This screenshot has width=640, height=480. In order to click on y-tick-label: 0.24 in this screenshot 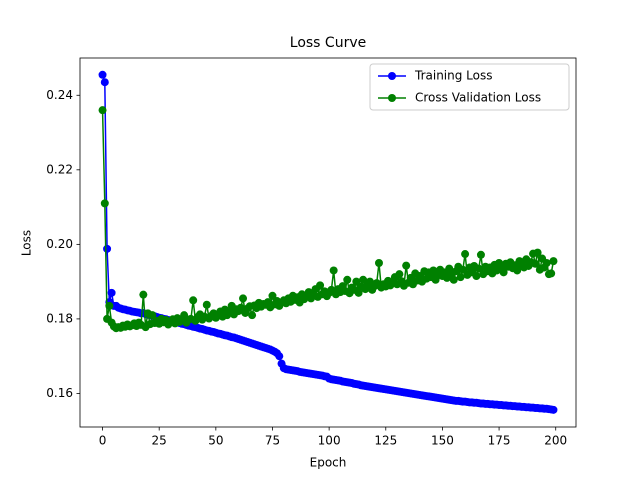, I will do `click(59, 95)`.